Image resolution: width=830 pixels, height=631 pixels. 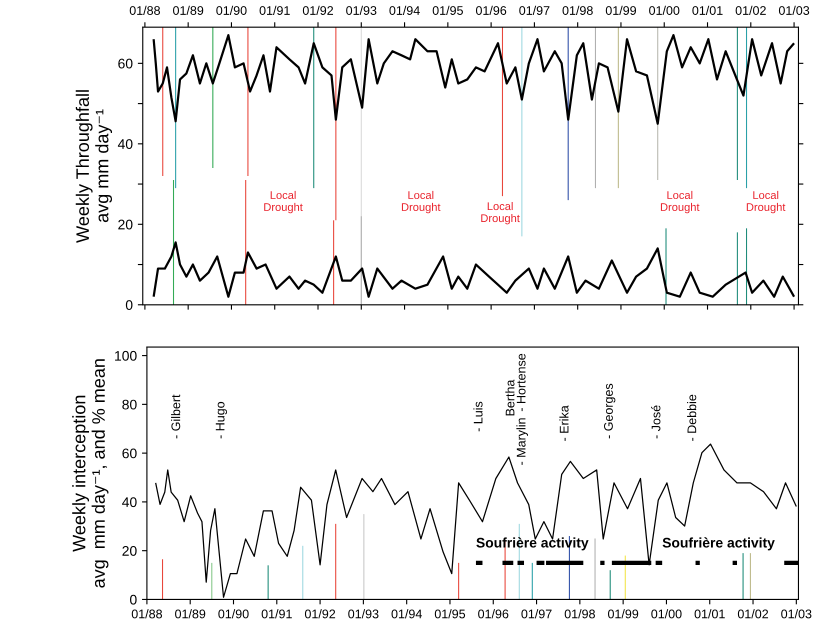 I want to click on annotation: - Georges, so click(x=610, y=411).